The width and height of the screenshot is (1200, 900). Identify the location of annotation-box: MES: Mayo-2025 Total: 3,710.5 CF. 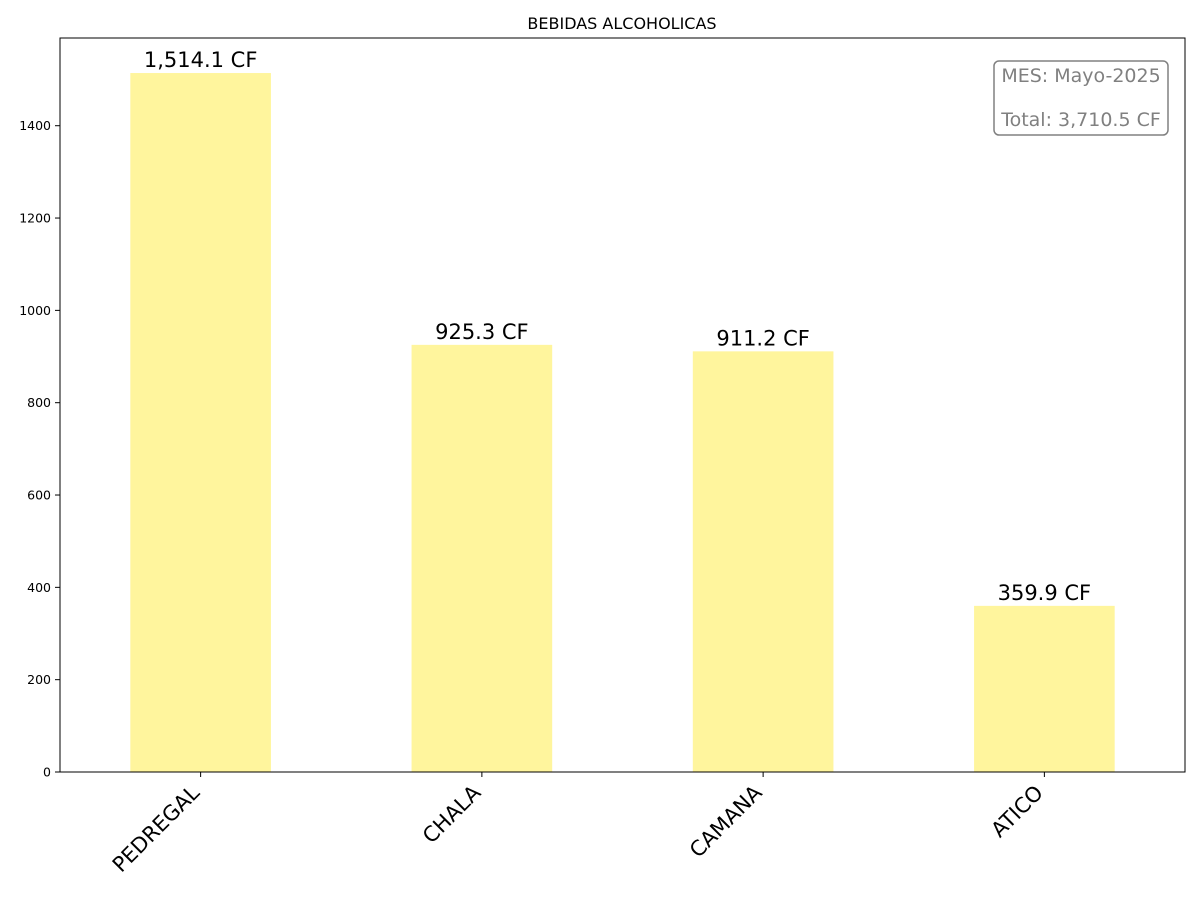
(1081, 98).